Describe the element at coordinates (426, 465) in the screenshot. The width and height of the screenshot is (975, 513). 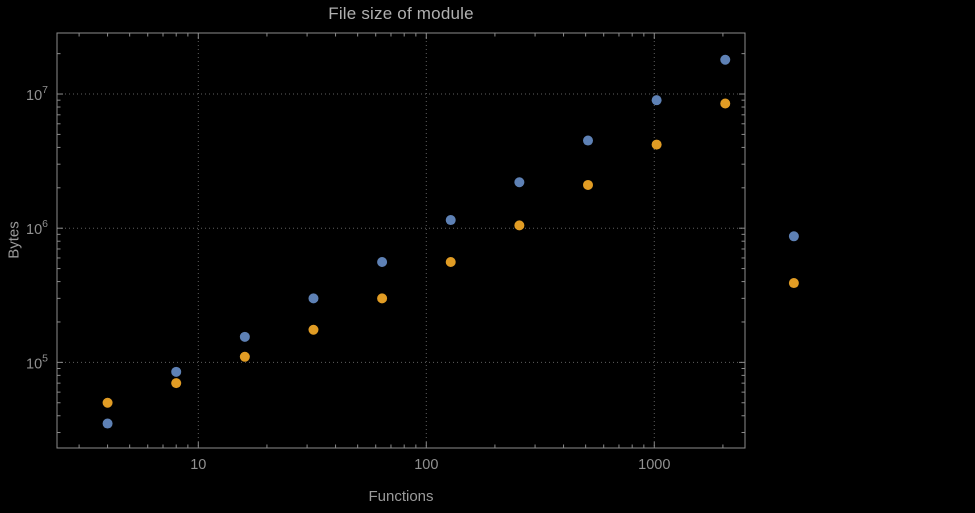
I see `x-tick-label: 100` at that location.